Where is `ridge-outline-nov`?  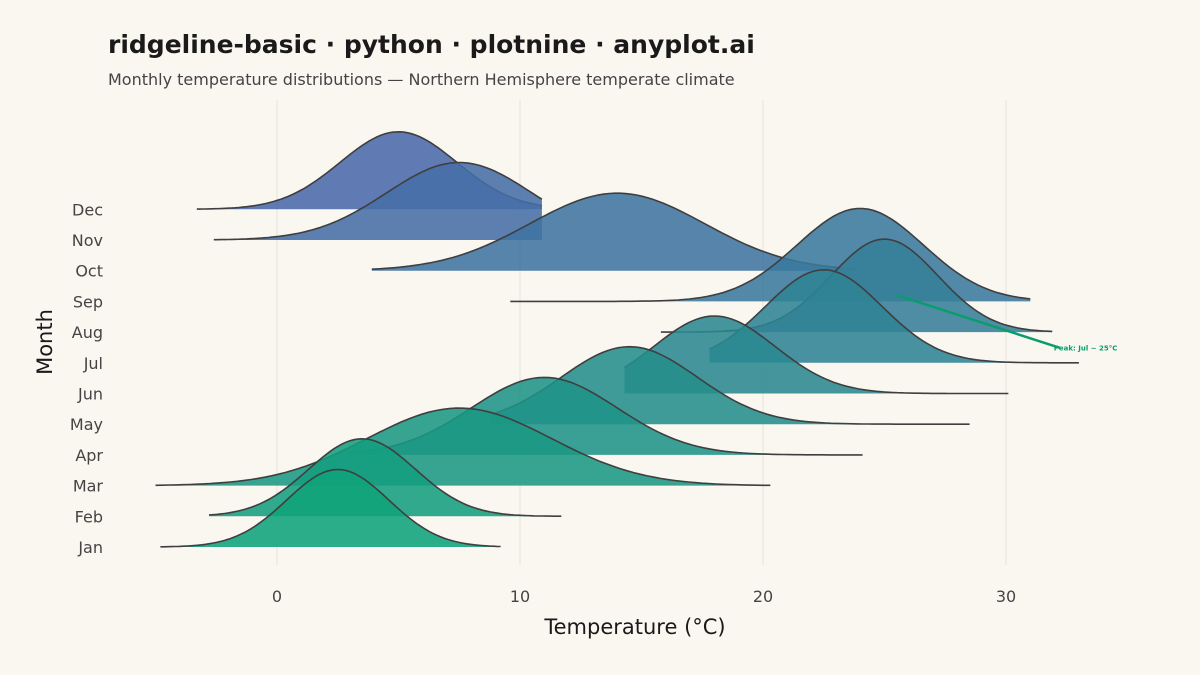 ridge-outline-nov is located at coordinates (378, 201).